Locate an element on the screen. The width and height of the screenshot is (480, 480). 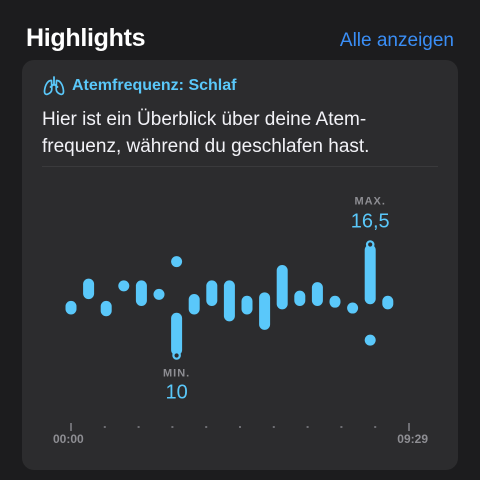
divider is located at coordinates (240, 166).